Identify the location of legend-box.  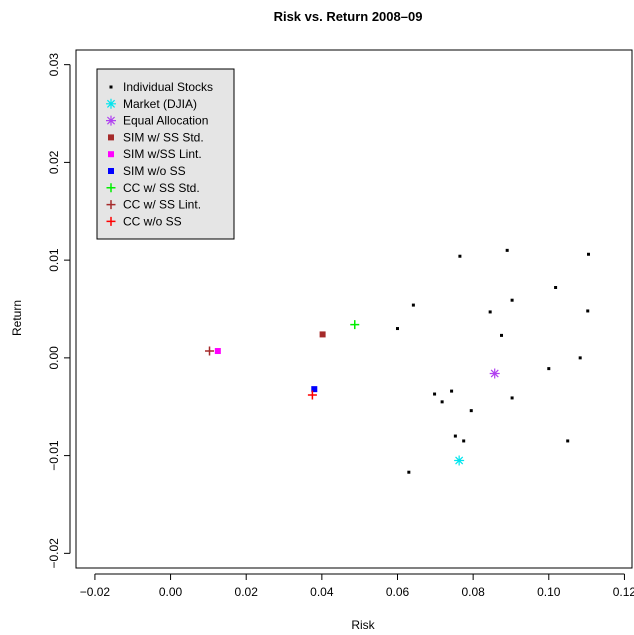
(165, 154).